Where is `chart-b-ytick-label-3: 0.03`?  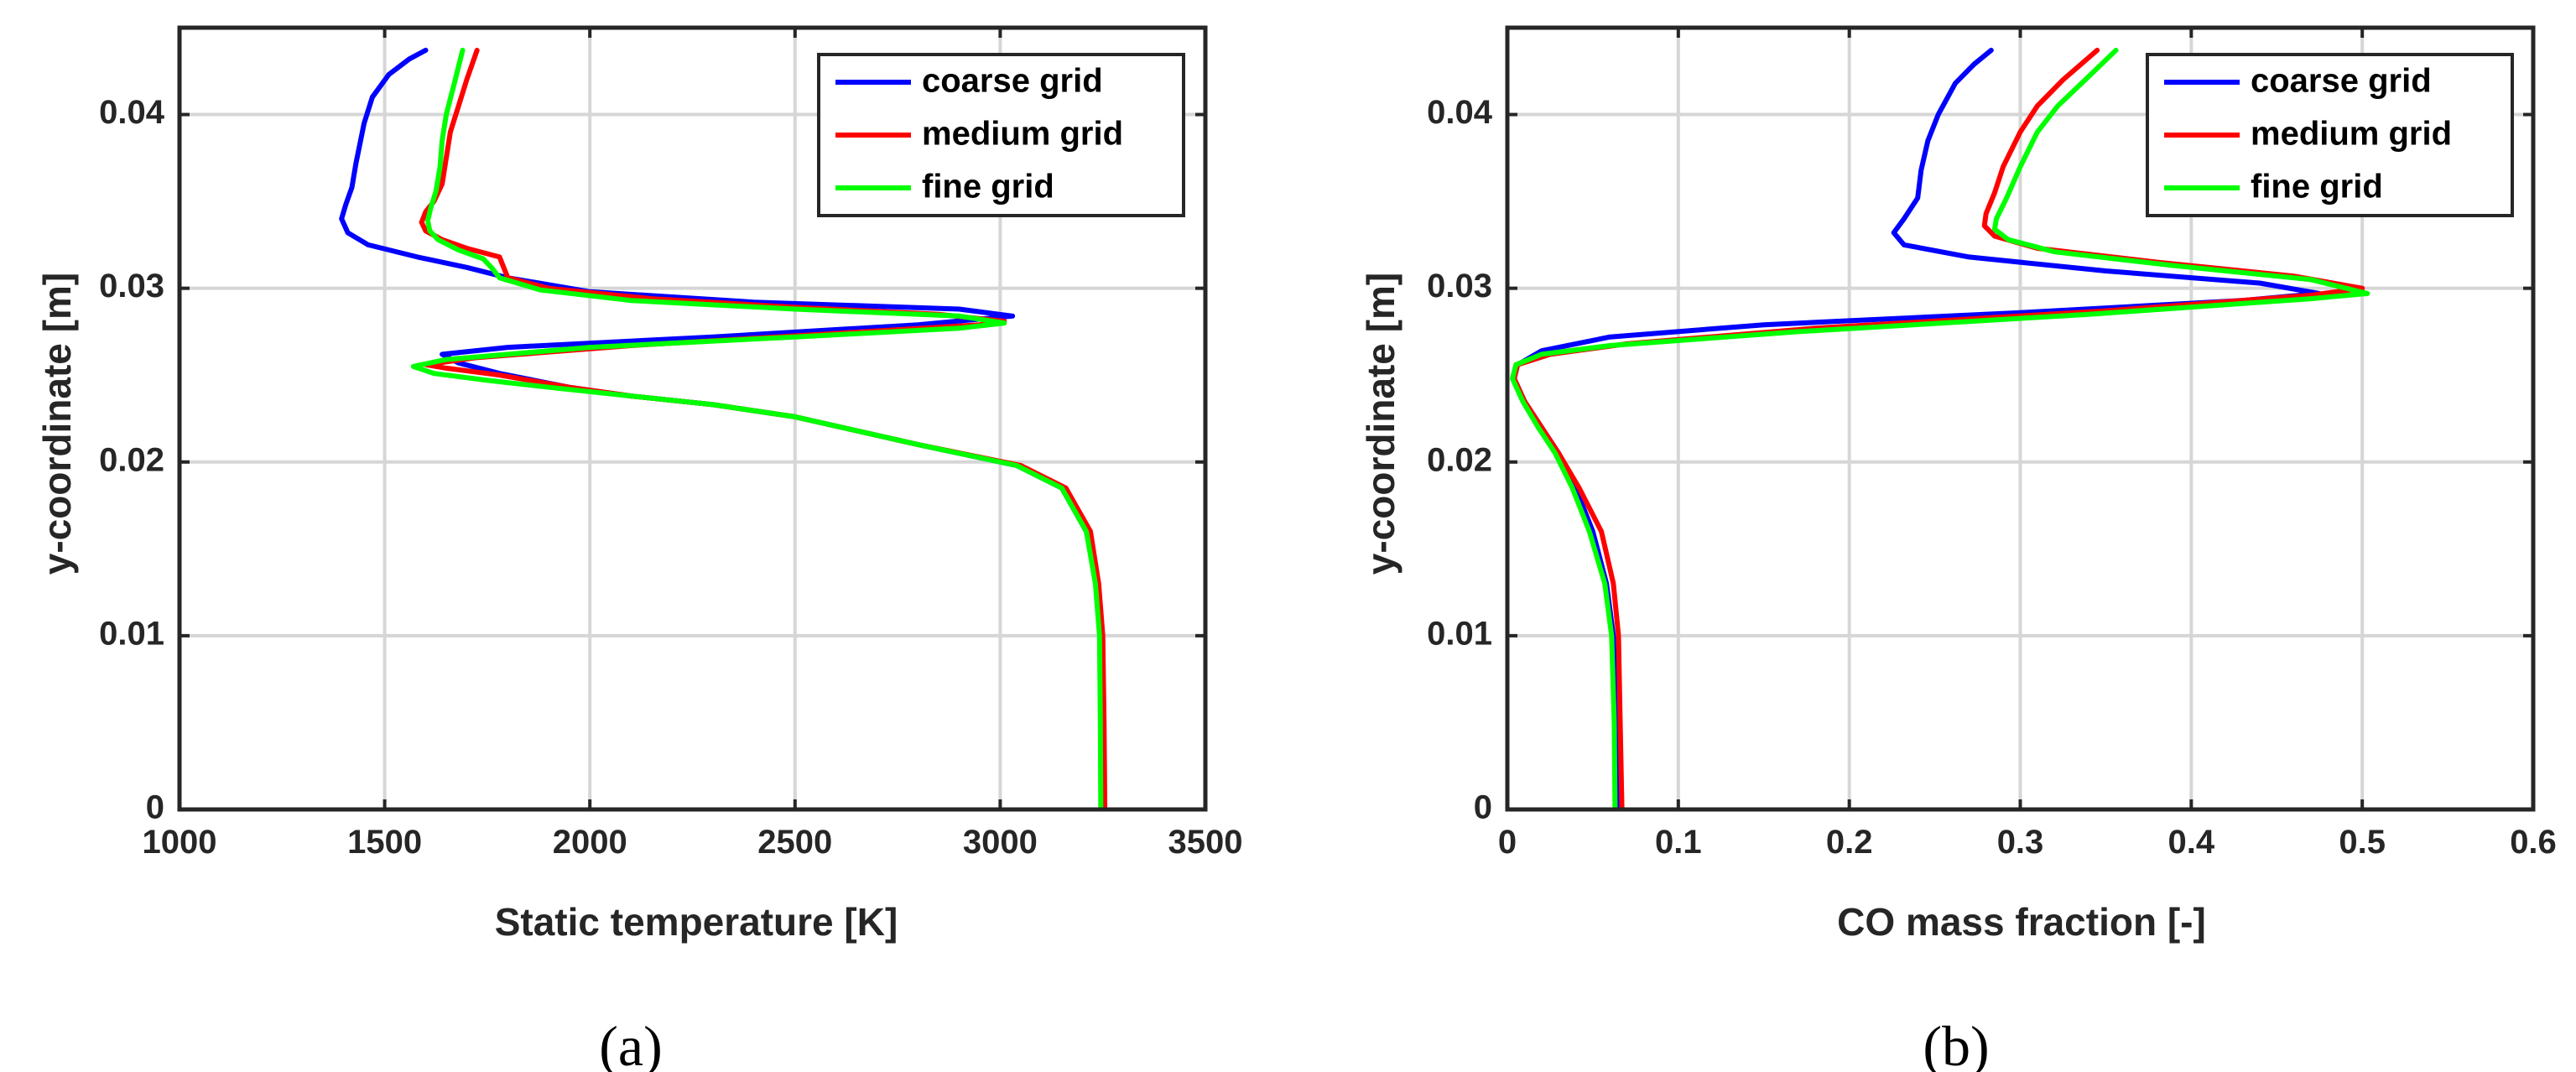
chart-b-ytick-label-3: 0.03 is located at coordinates (1459, 286).